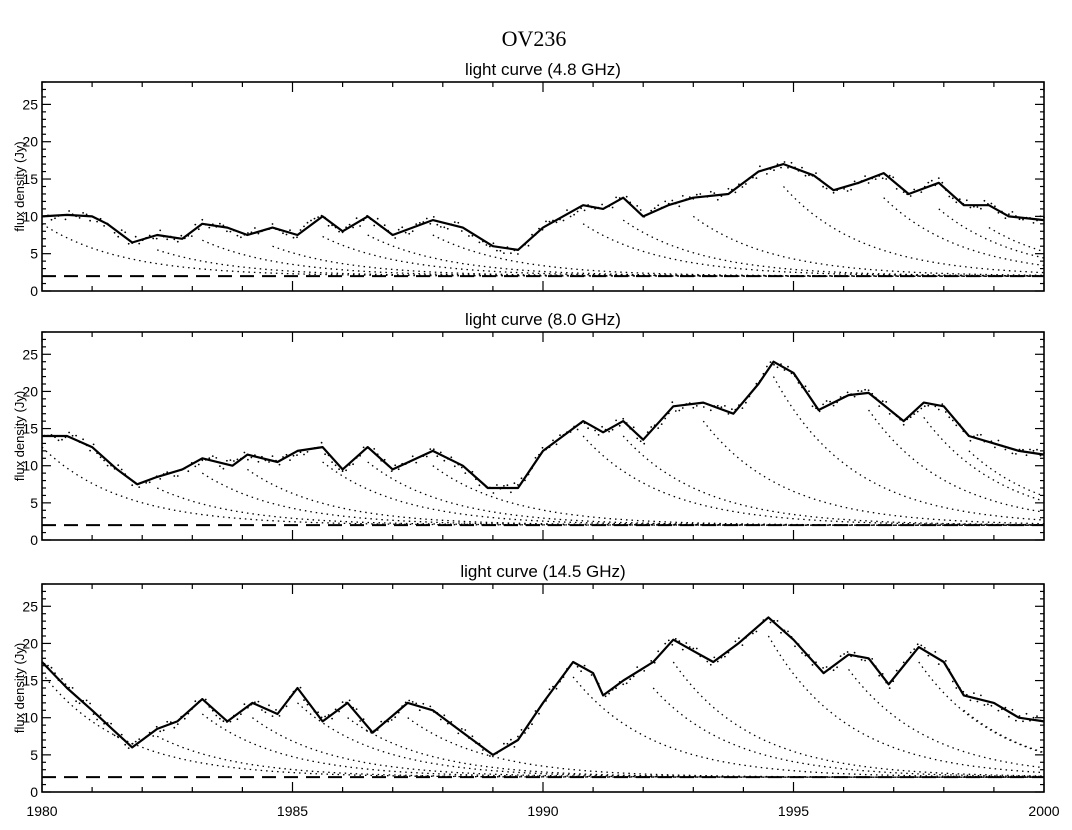 Image resolution: width=1072 pixels, height=830 pixels. I want to click on x-tick-label: 2000, so click(1043, 811).